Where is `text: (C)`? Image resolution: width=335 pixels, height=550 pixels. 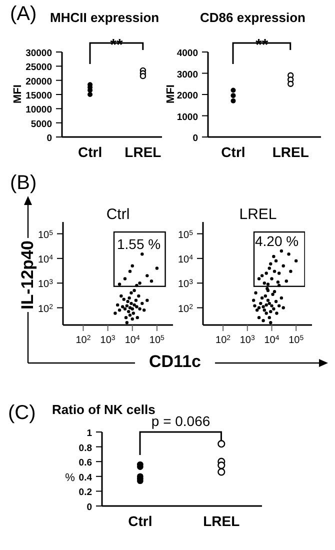
text: (C) is located at coordinates (22, 413).